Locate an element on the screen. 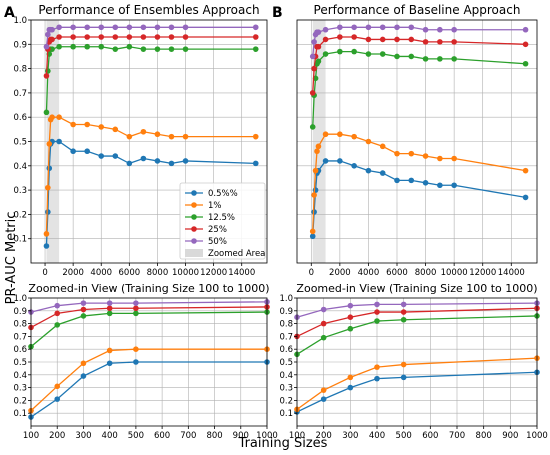 The width and height of the screenshot is (550, 455). y-tick-label: 0.8 is located at coordinates (20, 325).